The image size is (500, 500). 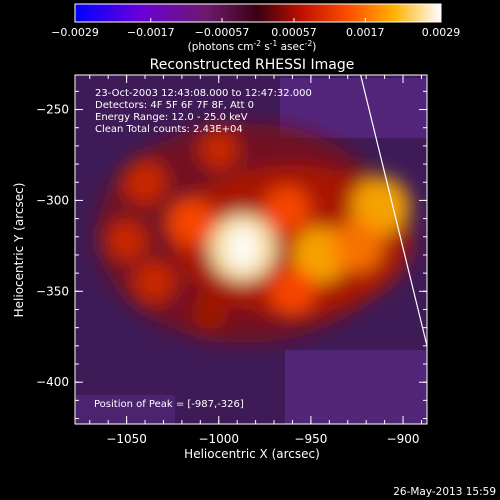 I want to click on x-tick-label: −1000, so click(x=218, y=439).